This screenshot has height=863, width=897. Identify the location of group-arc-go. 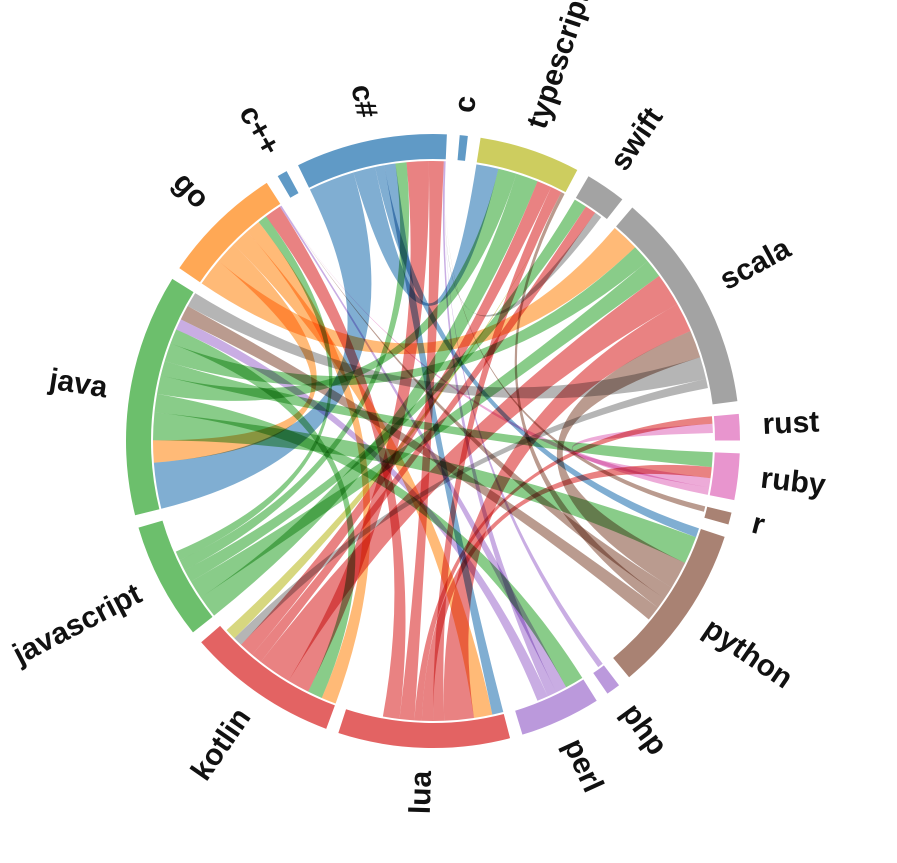
(230, 232).